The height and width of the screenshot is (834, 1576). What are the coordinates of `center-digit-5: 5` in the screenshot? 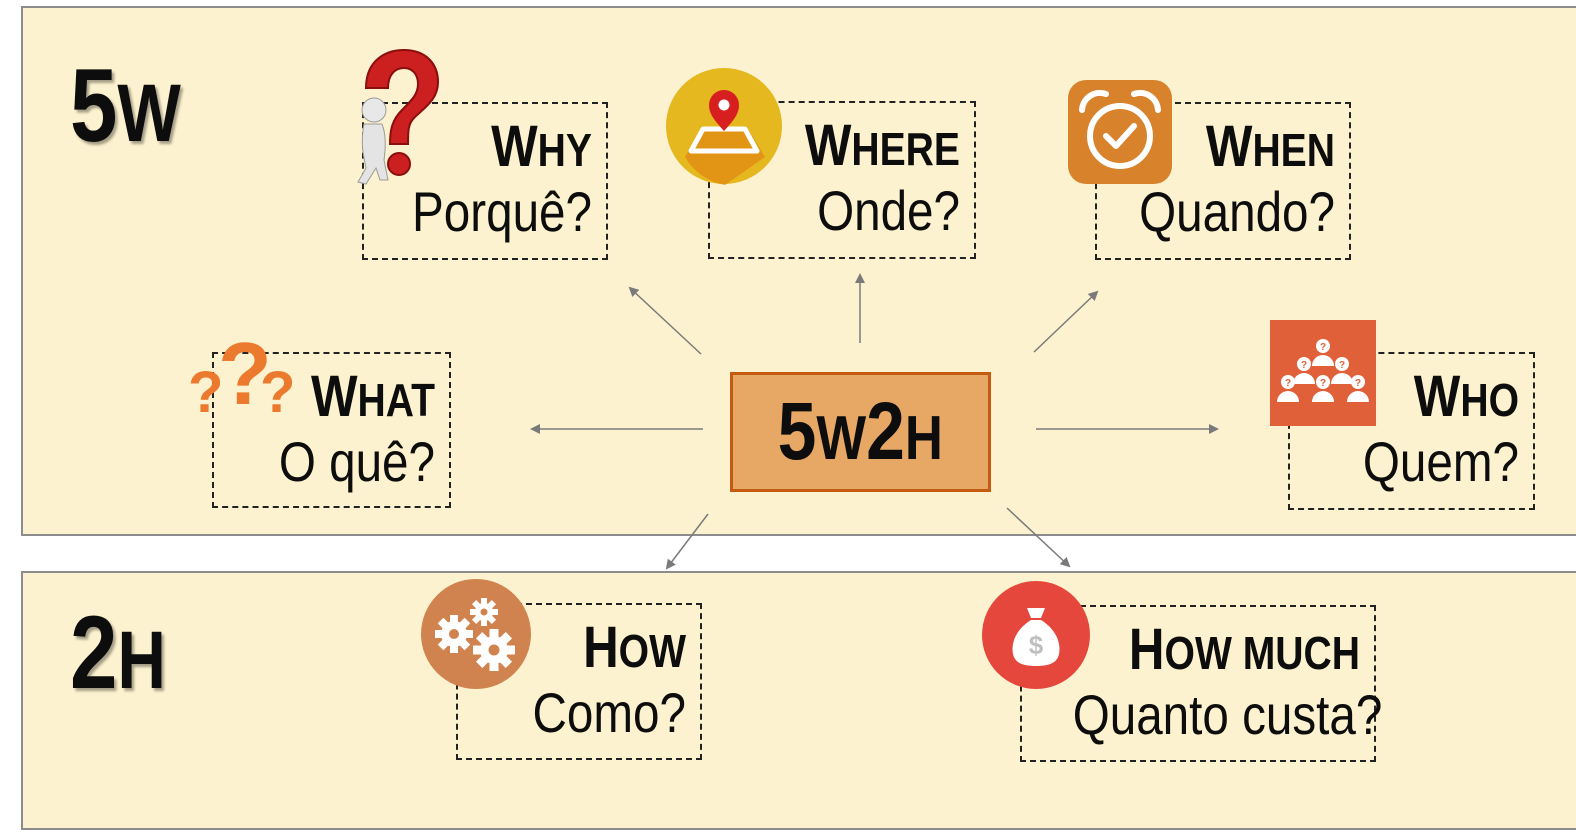 It's located at (797, 431).